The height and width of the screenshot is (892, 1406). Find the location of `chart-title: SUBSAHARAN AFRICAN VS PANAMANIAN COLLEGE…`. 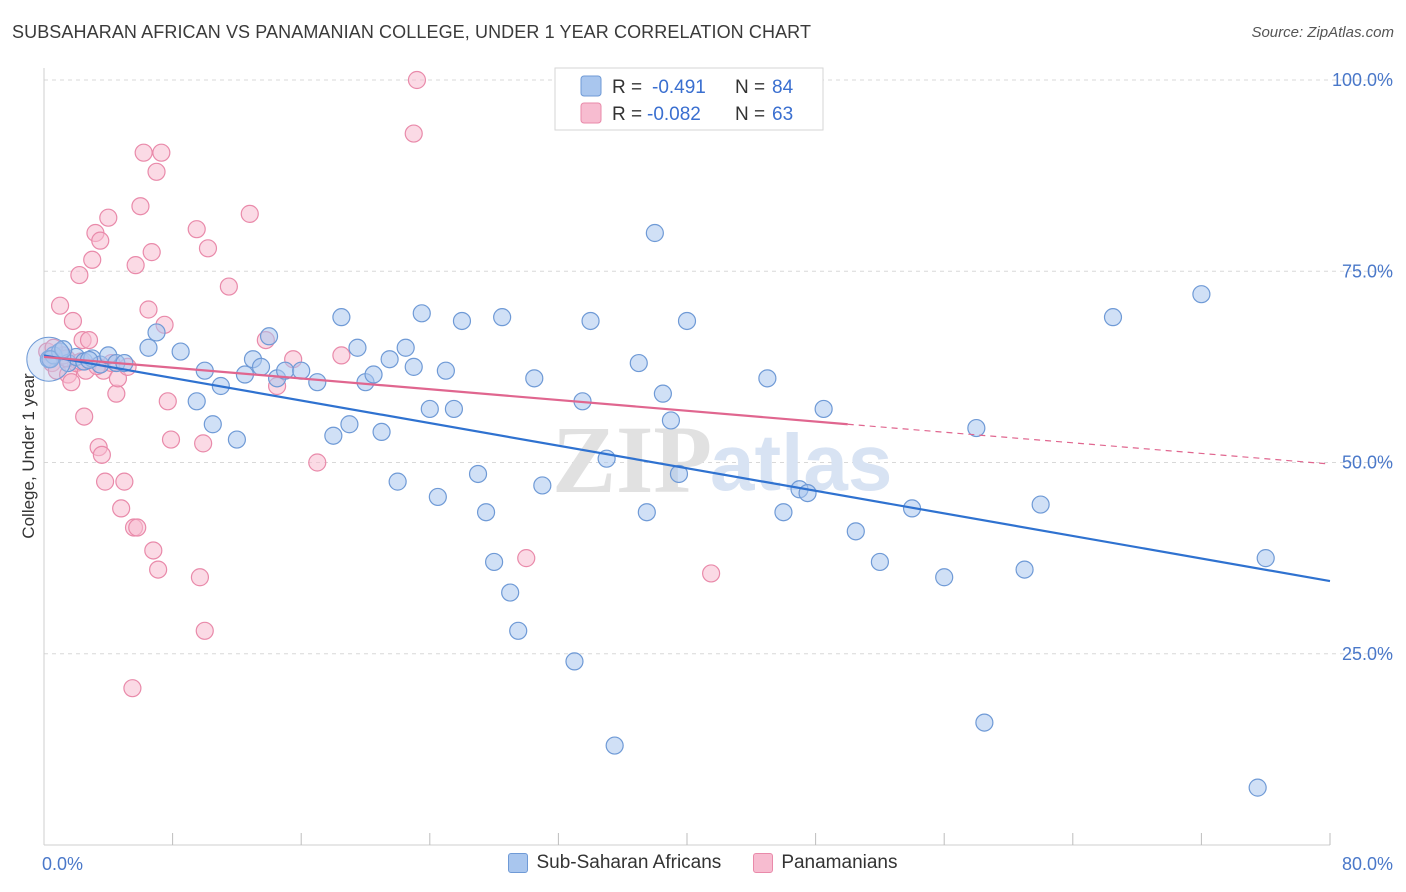

chart-title: SUBSAHARAN AFRICAN VS PANAMANIAN COLLEGE… is located at coordinates (412, 32).